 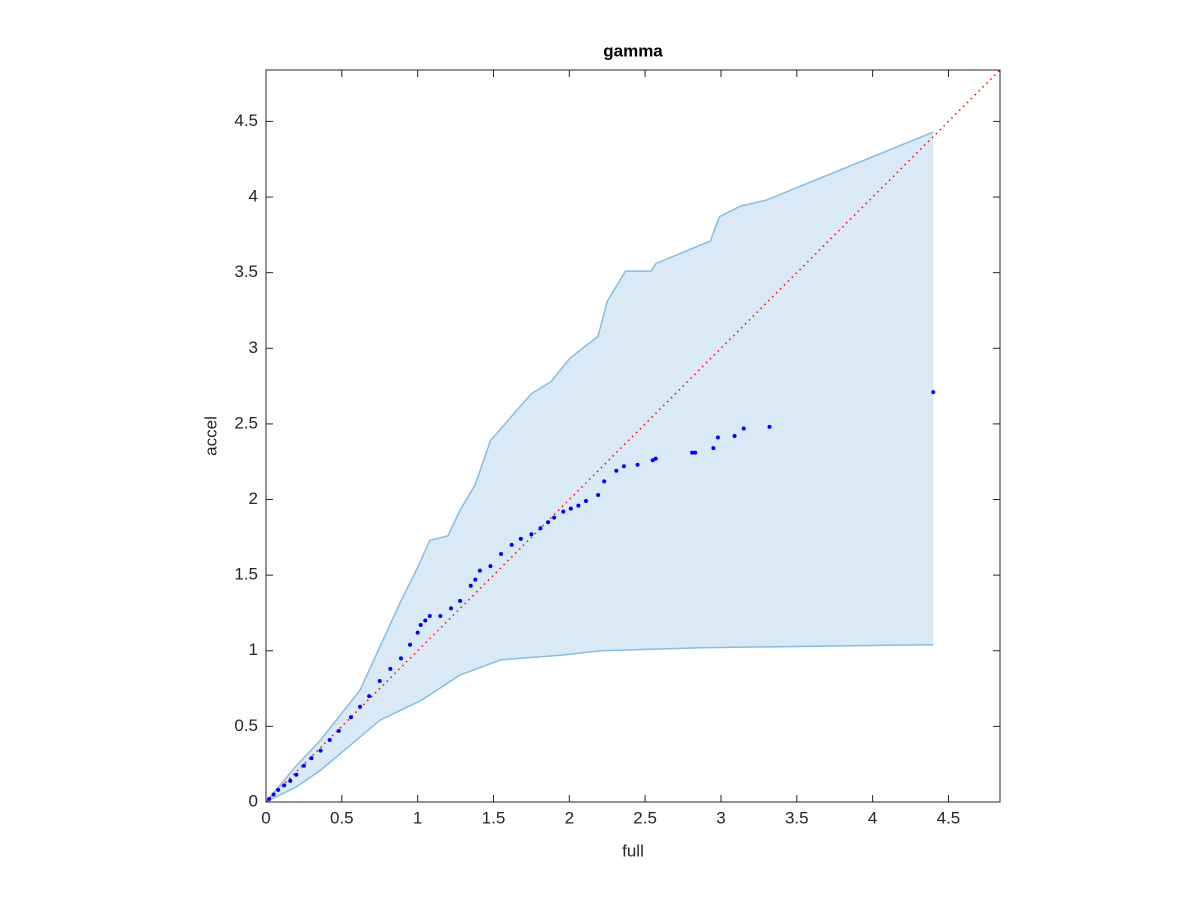 What do you see at coordinates (210, 436) in the screenshot?
I see `y-axis-label: accel` at bounding box center [210, 436].